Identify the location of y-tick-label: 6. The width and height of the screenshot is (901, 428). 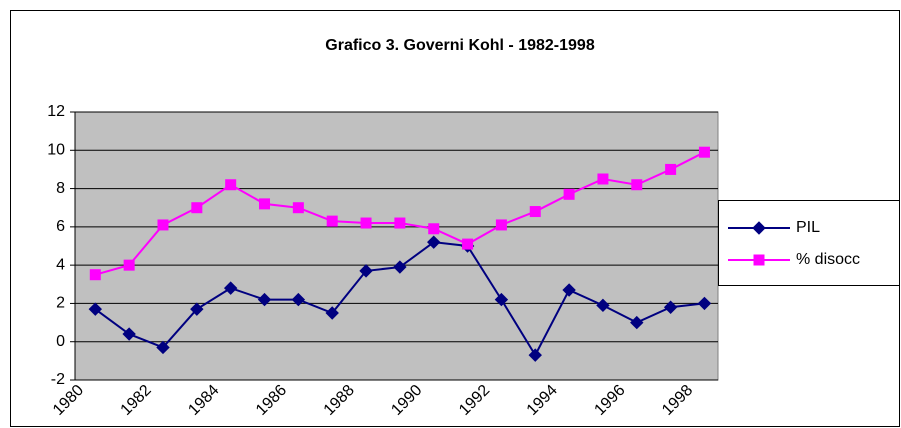
(60, 226).